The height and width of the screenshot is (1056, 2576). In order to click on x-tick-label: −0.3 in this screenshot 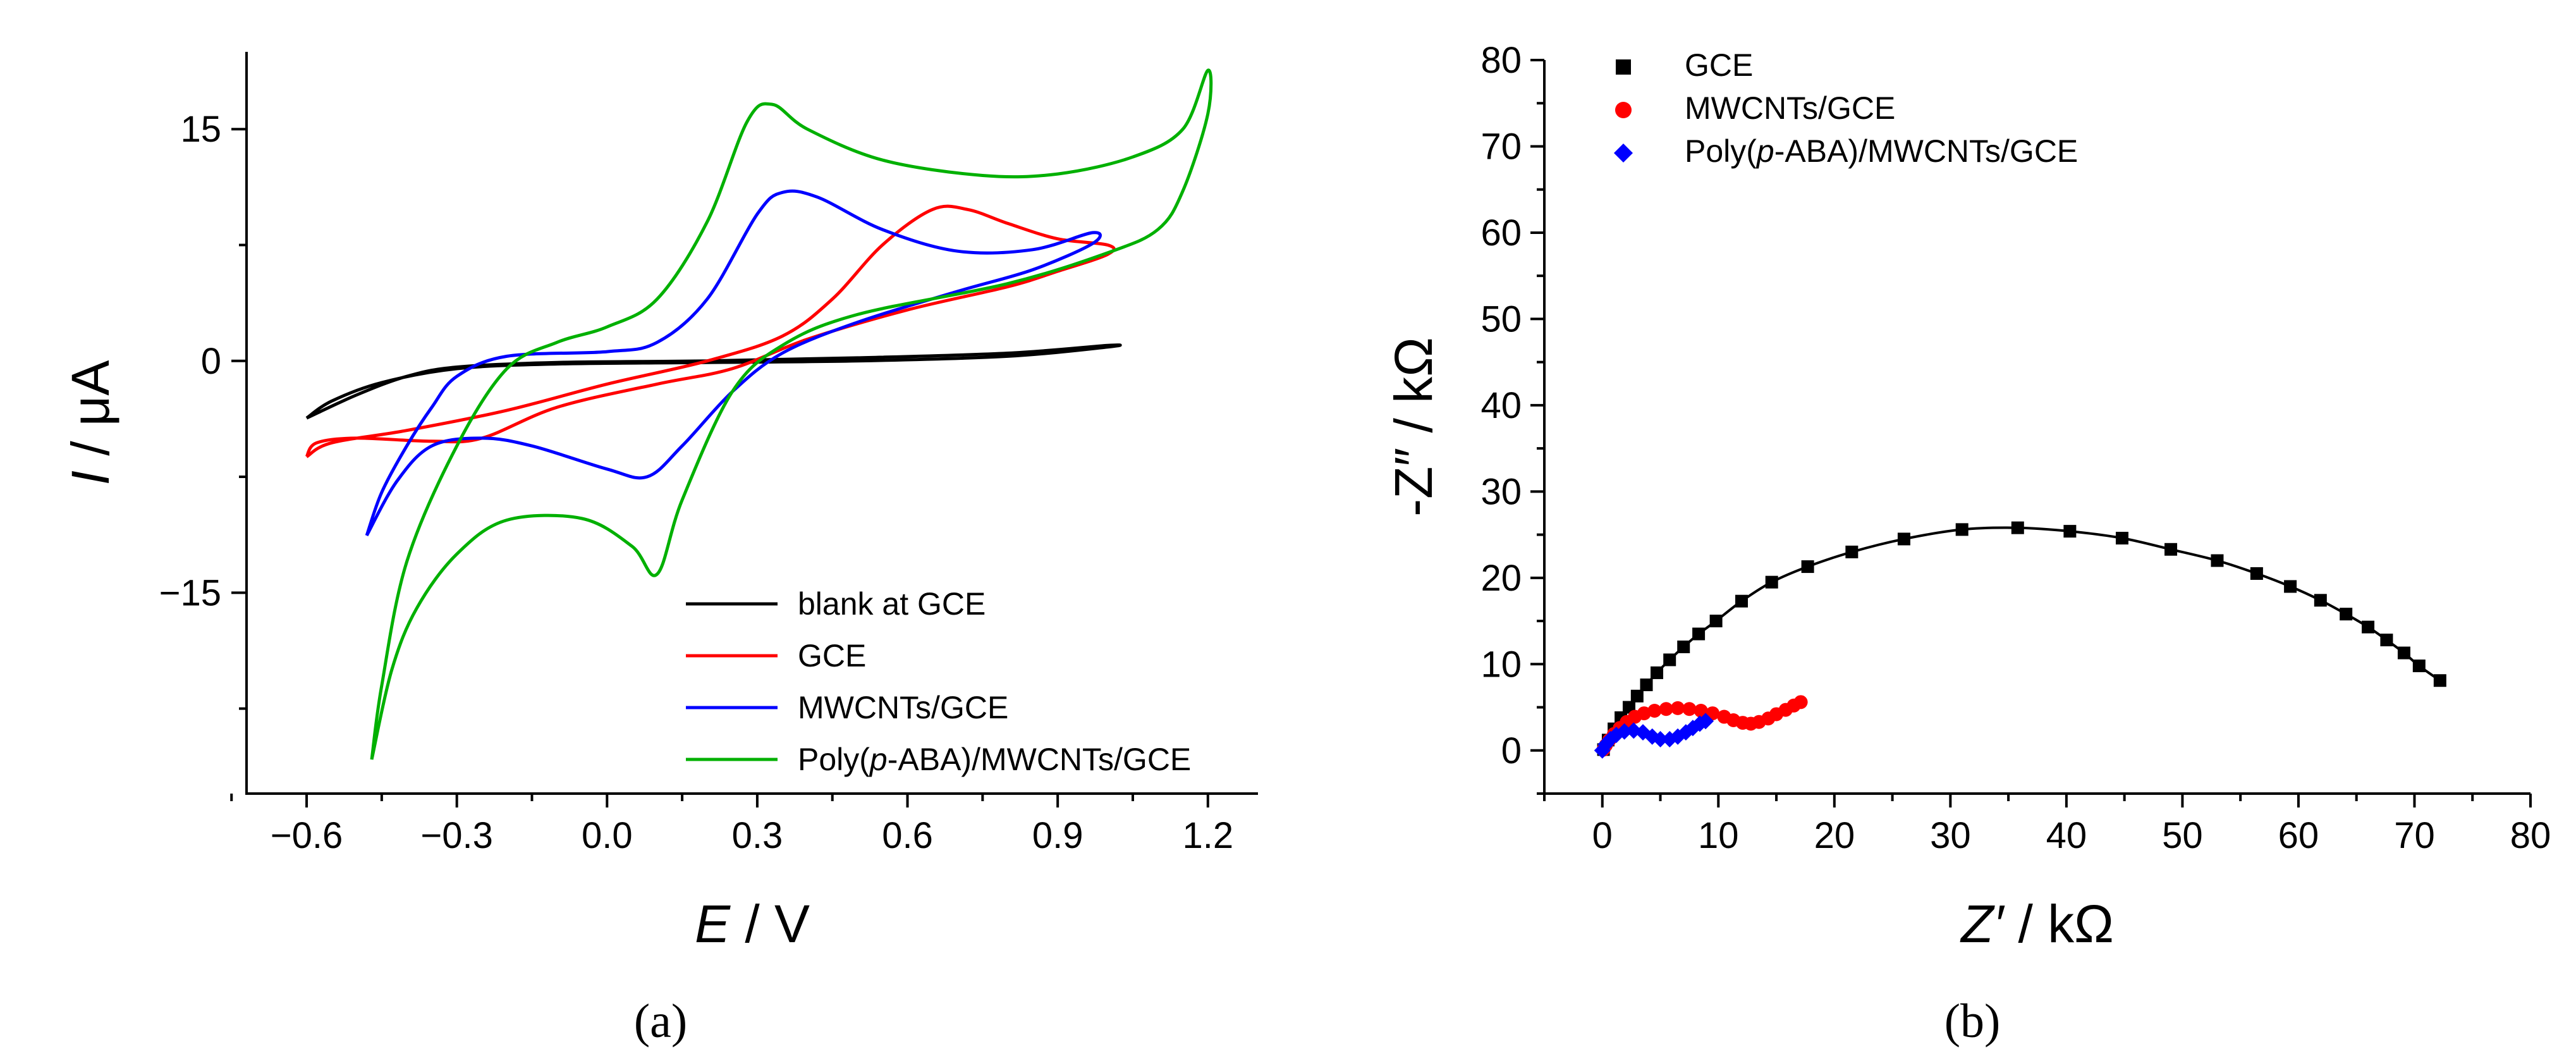, I will do `click(456, 836)`.